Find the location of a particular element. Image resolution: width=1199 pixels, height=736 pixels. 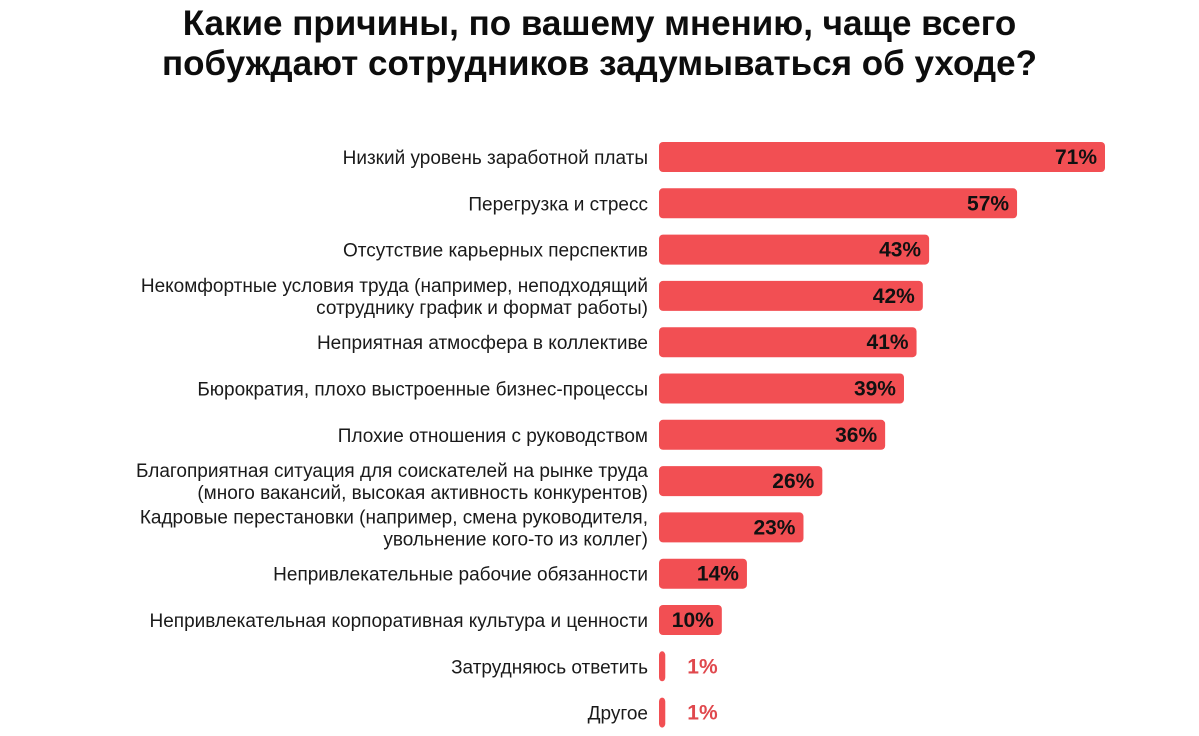

value-label: 57% is located at coordinates (988, 203).